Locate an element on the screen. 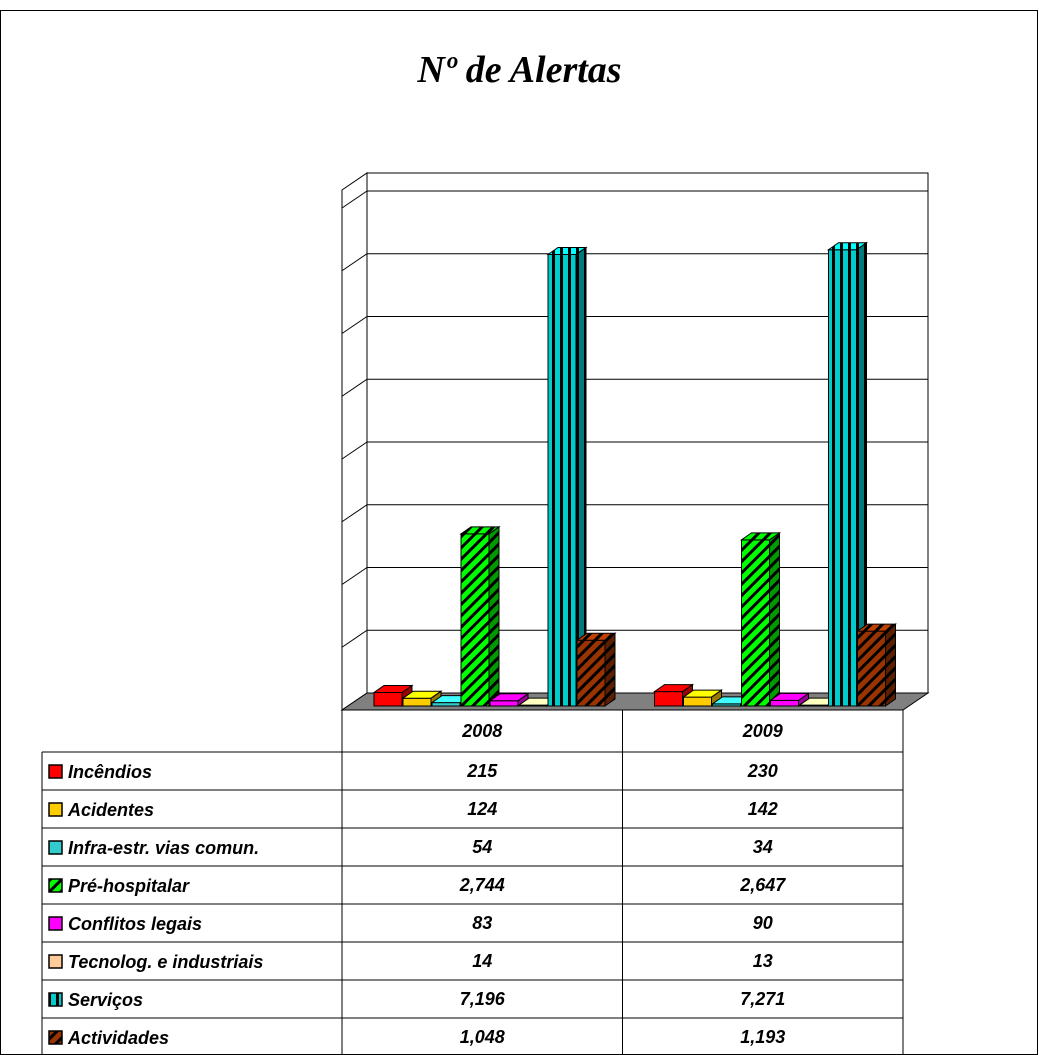 The height and width of the screenshot is (1055, 1039). data-value: 230 is located at coordinates (762, 771).